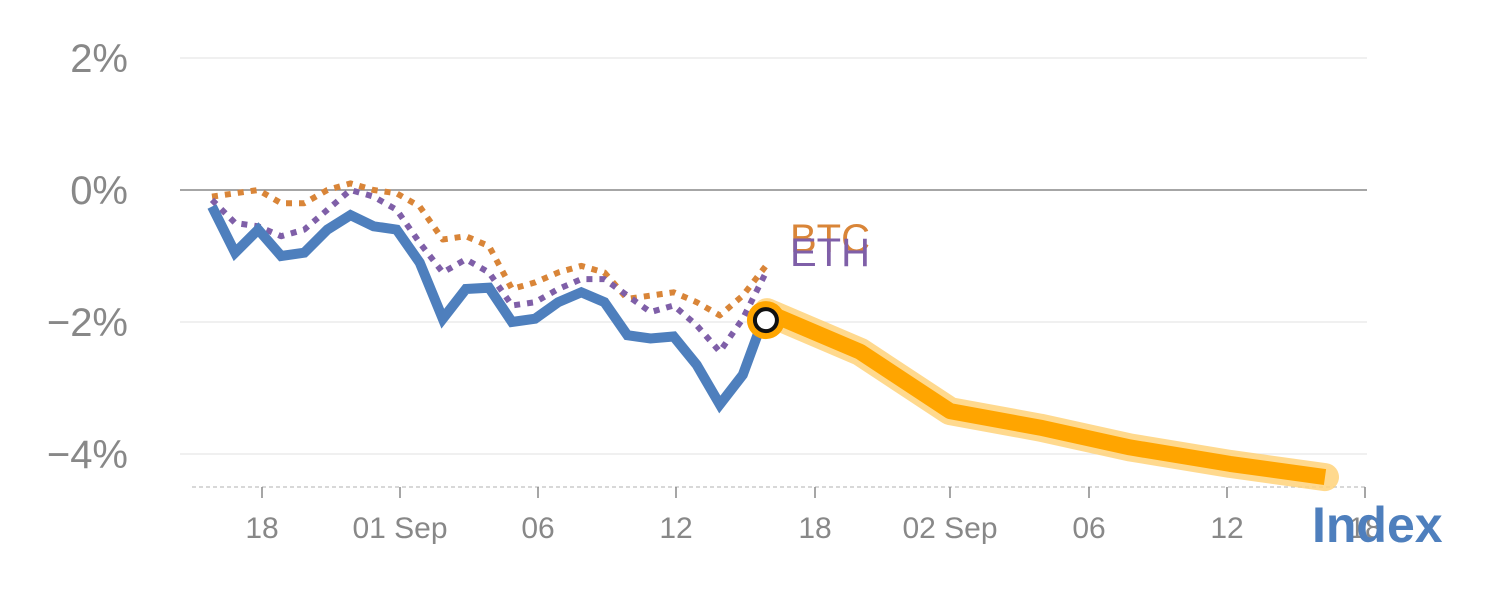 Image resolution: width=1500 pixels, height=600 pixels. I want to click on series-label-eth: ETH, so click(830, 253).